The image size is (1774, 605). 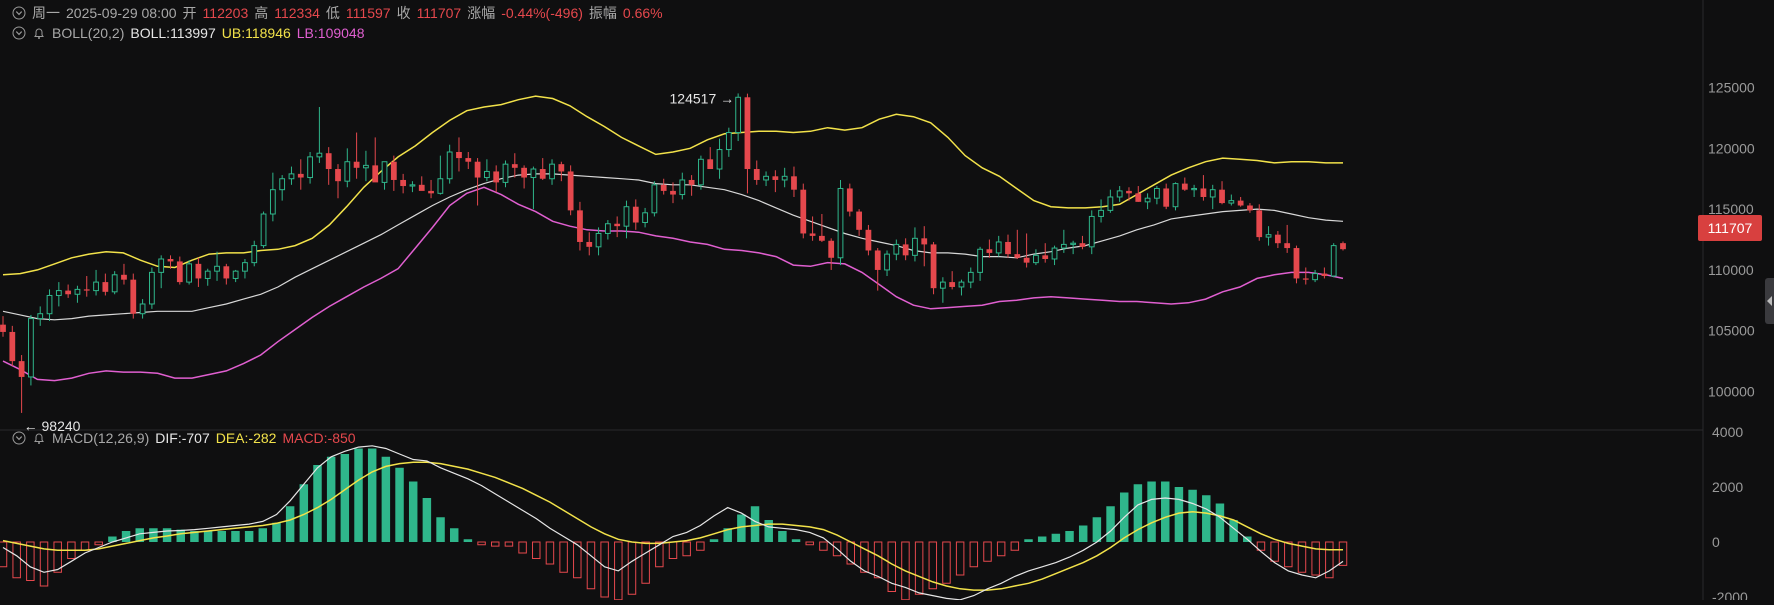 What do you see at coordinates (261, 13) in the screenshot?
I see `high-label: 高` at bounding box center [261, 13].